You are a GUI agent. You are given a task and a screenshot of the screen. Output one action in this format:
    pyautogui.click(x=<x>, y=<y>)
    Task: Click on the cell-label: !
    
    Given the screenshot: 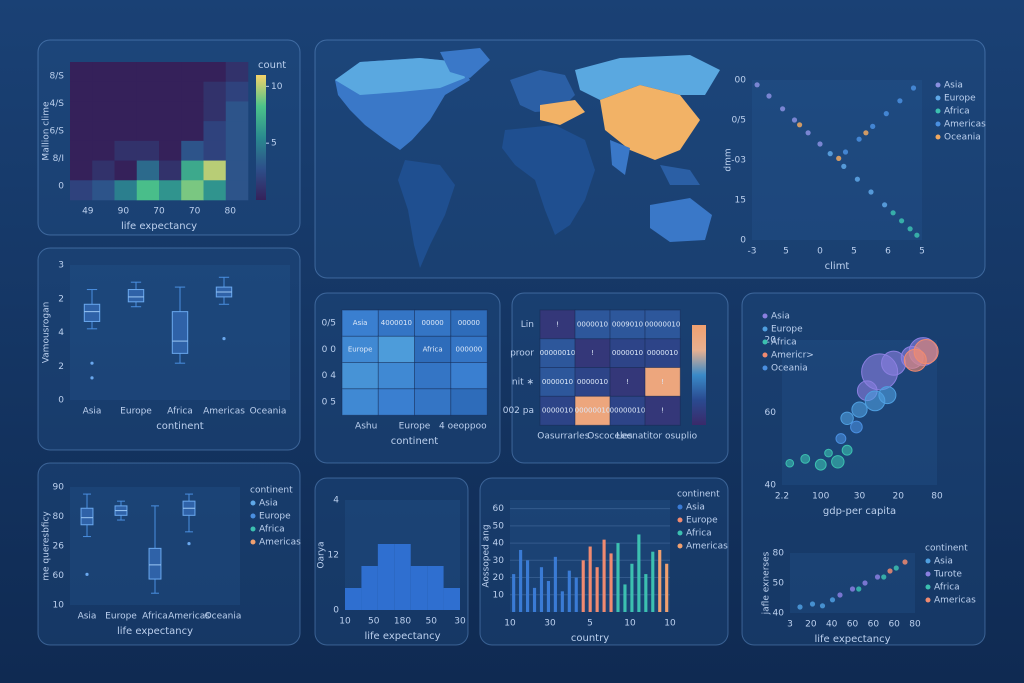 What is the action you would take?
    pyautogui.click(x=592, y=353)
    